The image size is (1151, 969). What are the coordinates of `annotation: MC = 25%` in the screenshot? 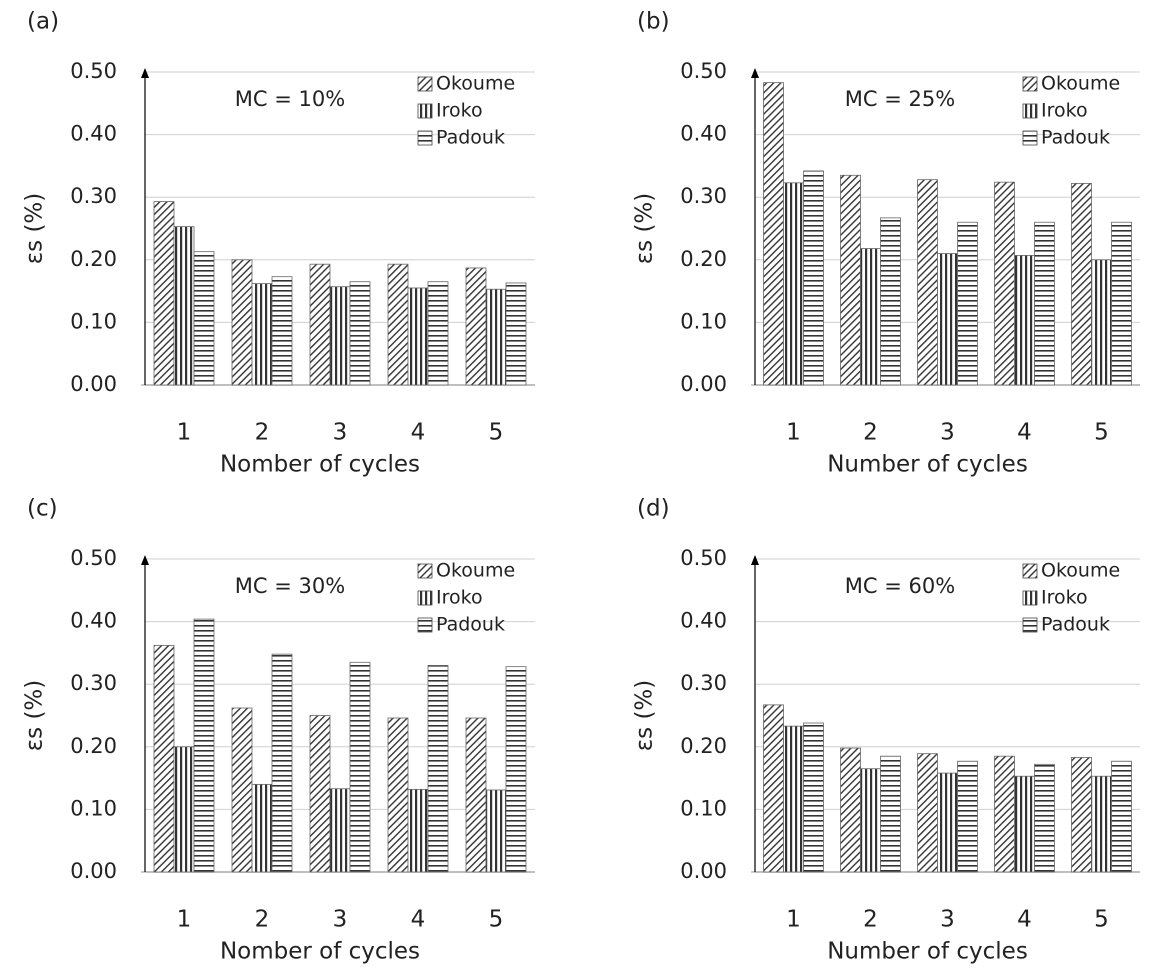 It's located at (900, 99).